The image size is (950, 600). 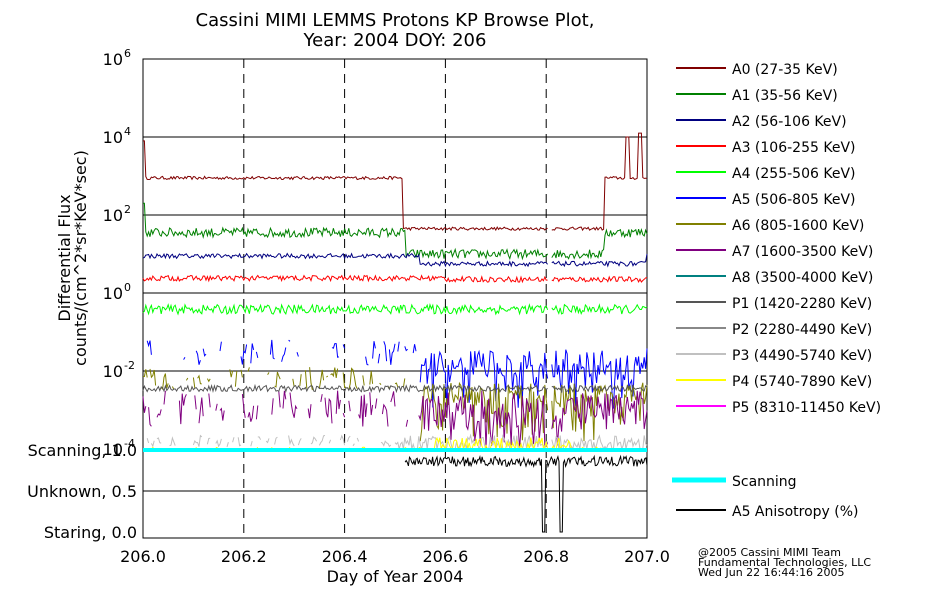 What do you see at coordinates (127, 287) in the screenshot?
I see `y-tick-exponent: 0` at bounding box center [127, 287].